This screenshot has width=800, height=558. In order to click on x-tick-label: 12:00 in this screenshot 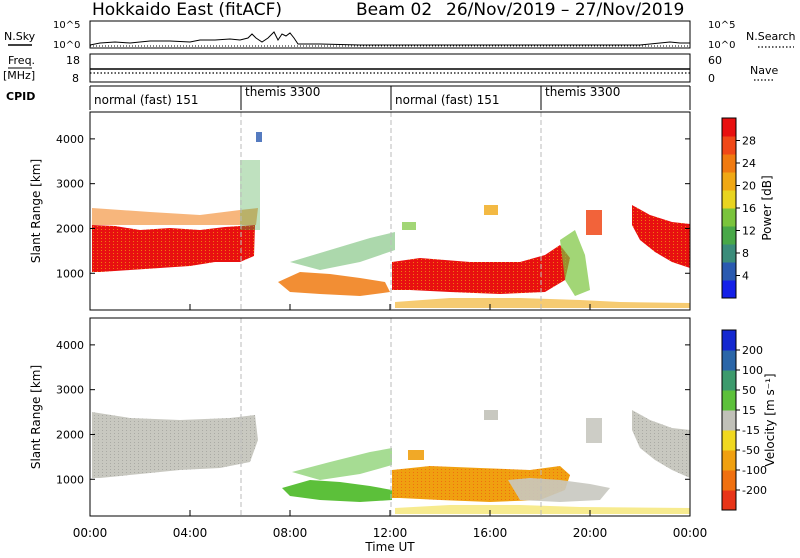, I will do `click(390, 533)`.